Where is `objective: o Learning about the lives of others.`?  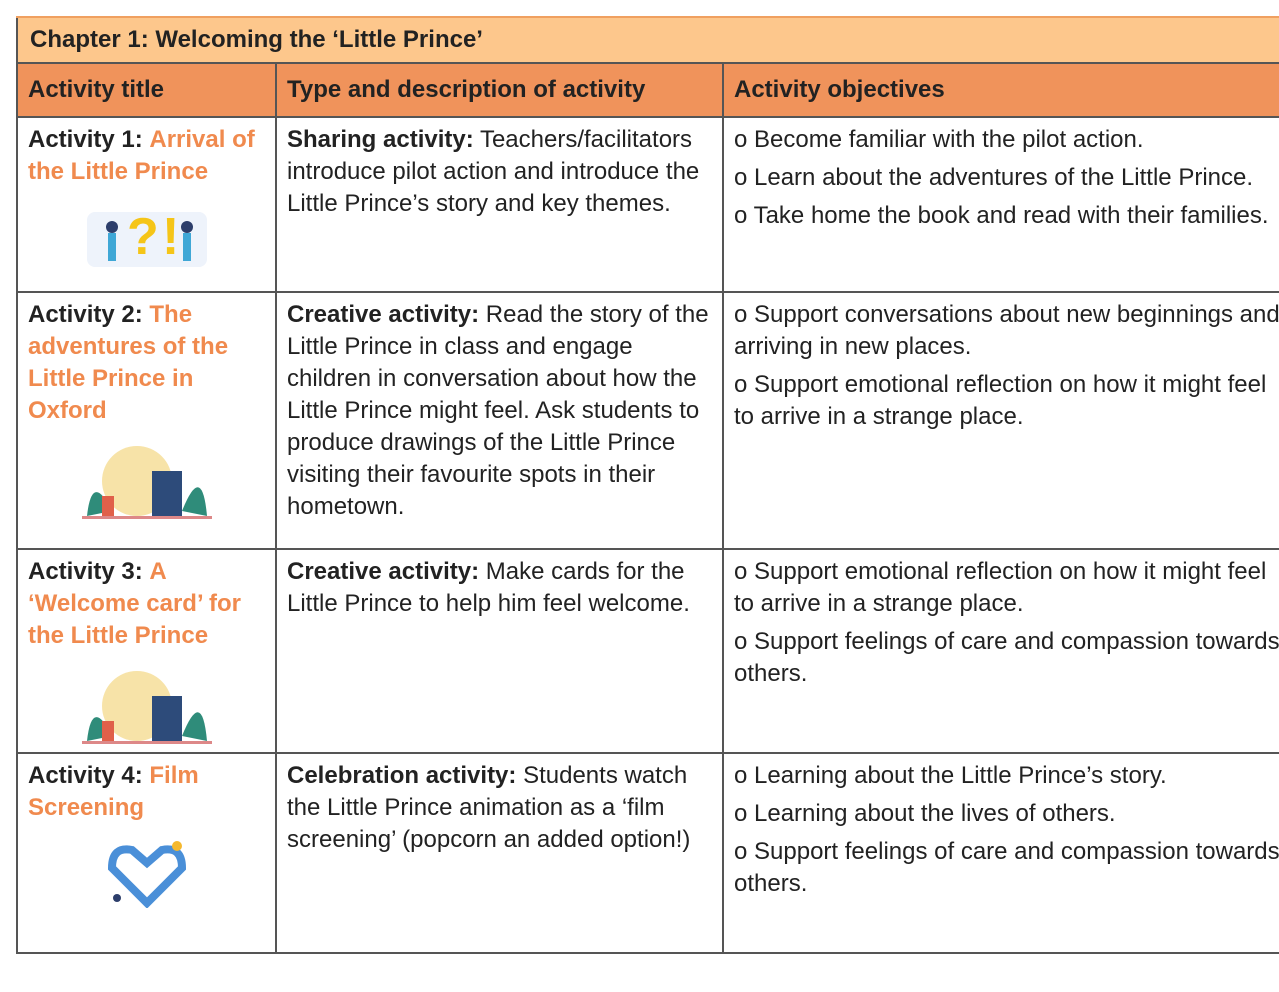
objective: o Learning about the lives of others. is located at coordinates (925, 813).